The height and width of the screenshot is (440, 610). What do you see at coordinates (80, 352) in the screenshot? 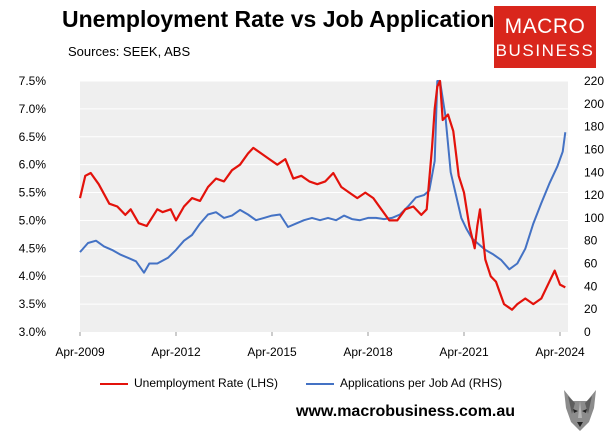
I see `x-tick-label: Apr-2009` at bounding box center [80, 352].